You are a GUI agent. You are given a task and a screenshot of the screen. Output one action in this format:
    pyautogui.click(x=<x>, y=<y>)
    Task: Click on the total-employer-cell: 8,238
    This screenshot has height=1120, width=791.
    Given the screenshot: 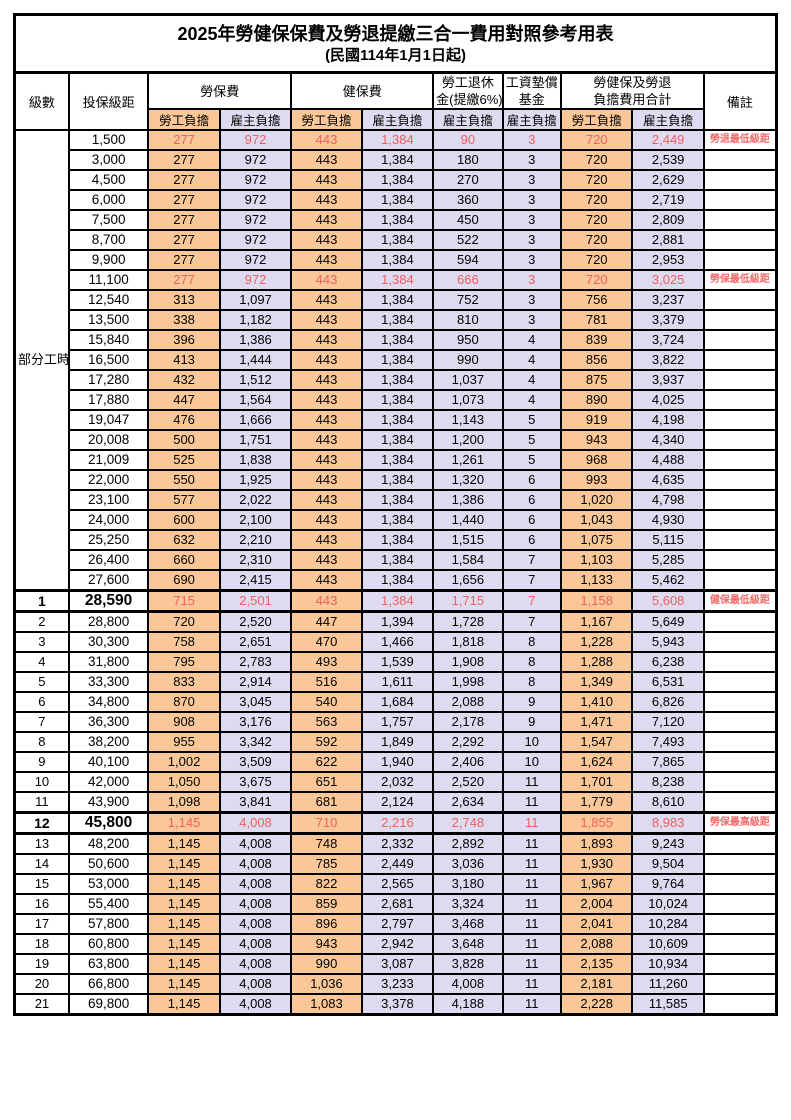 What is the action you would take?
    pyautogui.click(x=668, y=782)
    